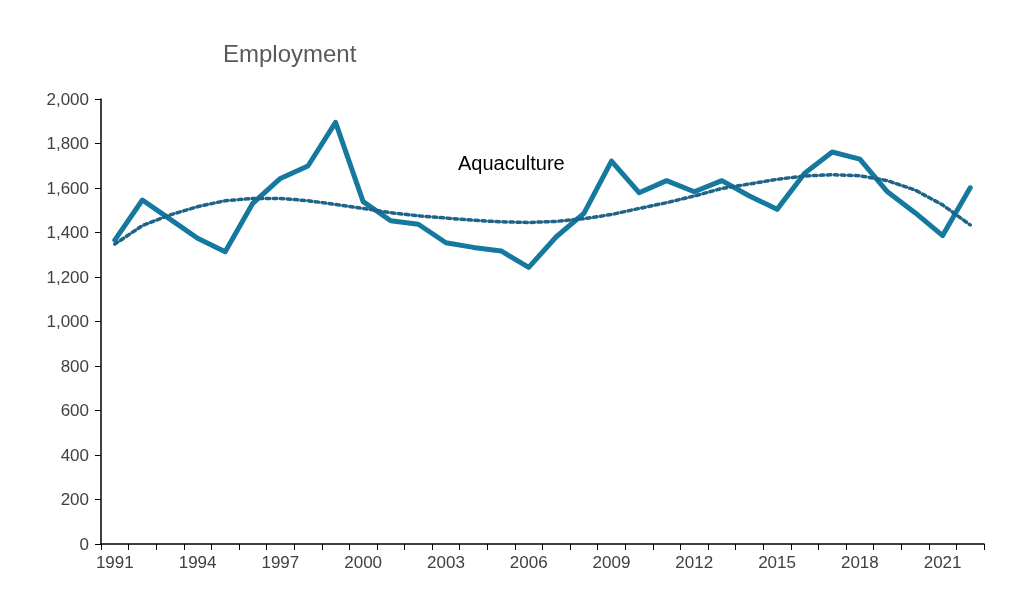 The image size is (1019, 601). Describe the element at coordinates (67, 277) in the screenshot. I see `y-tick-label: 1,200` at that location.